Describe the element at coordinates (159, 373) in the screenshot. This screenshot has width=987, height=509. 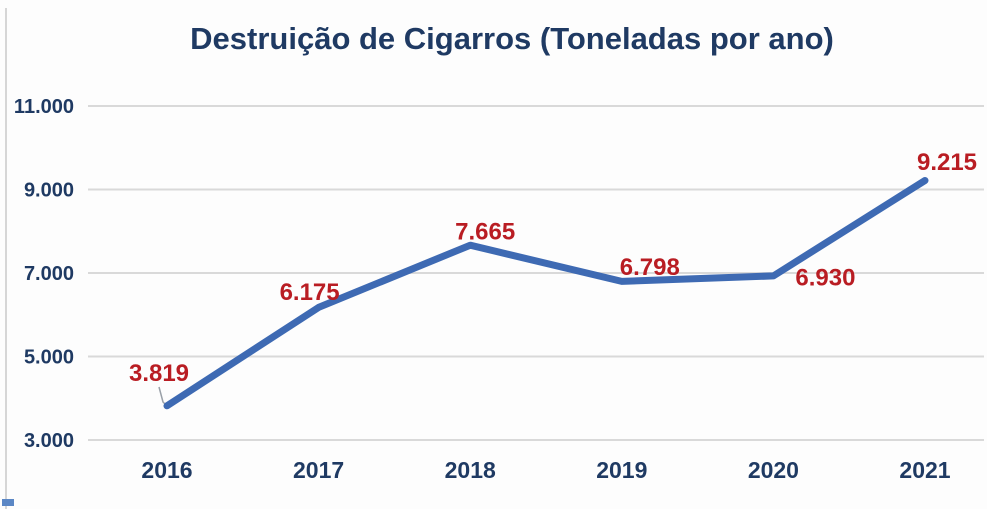
I see `data-label: 3.819` at that location.